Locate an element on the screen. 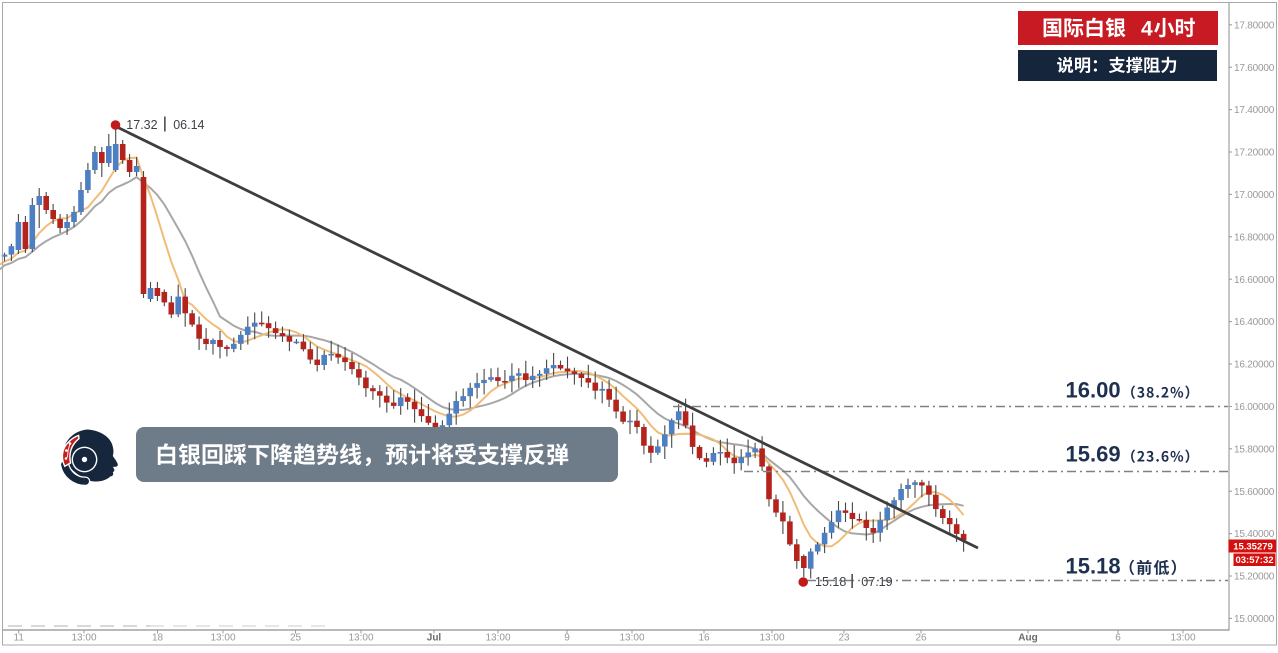 The width and height of the screenshot is (1278, 653). svg-text: 15.35279 is located at coordinates (1253, 547).